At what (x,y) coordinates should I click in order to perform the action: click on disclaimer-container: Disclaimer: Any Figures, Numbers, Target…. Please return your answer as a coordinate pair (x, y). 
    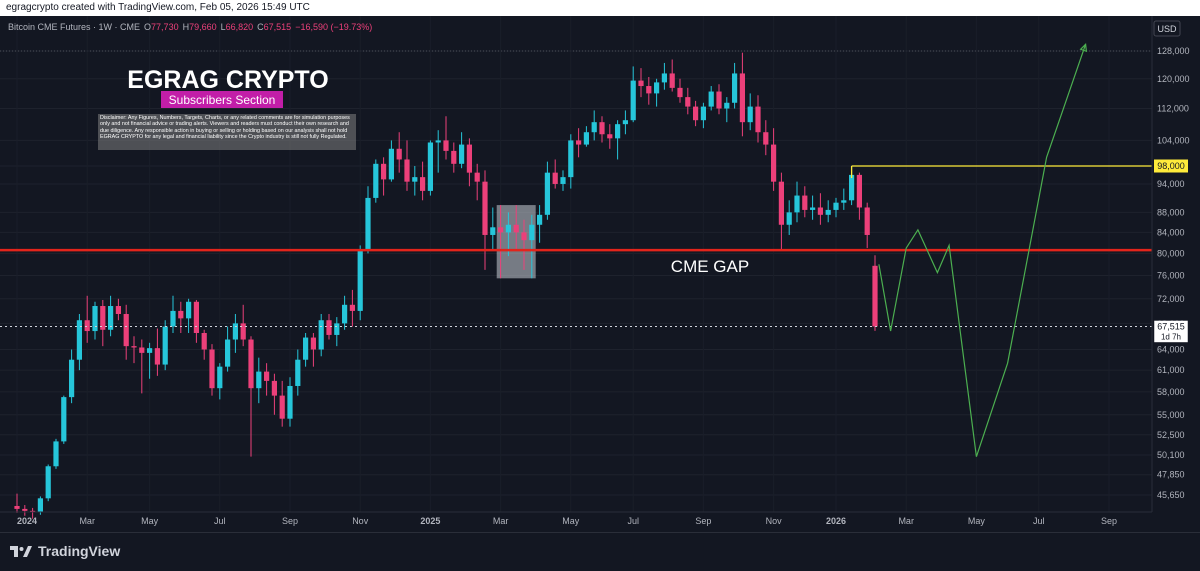
    Looking at the image, I should click on (225, 127).